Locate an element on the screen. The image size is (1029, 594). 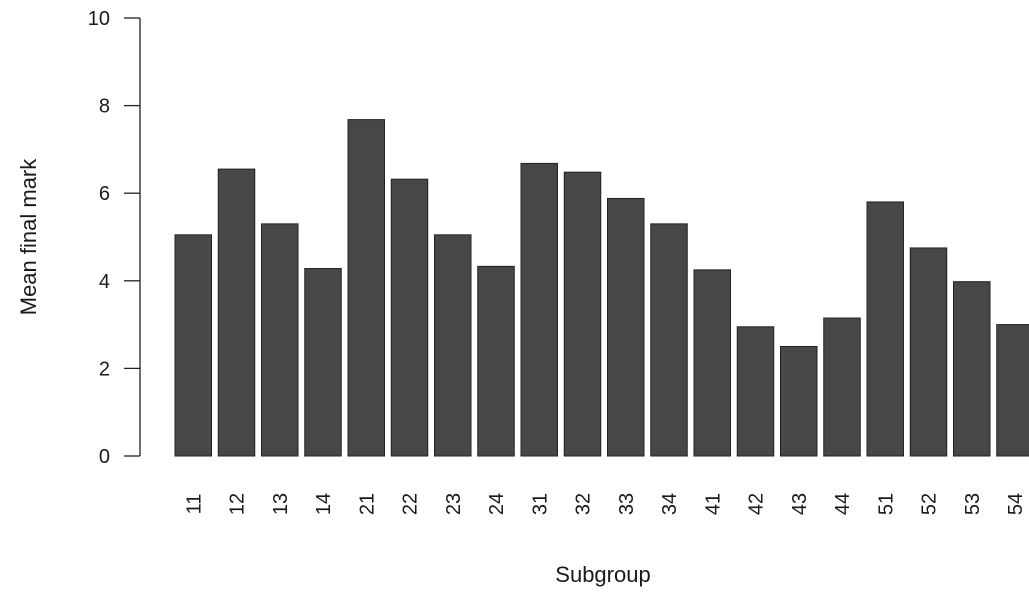
x-tick-label: 44 is located at coordinates (843, 504).